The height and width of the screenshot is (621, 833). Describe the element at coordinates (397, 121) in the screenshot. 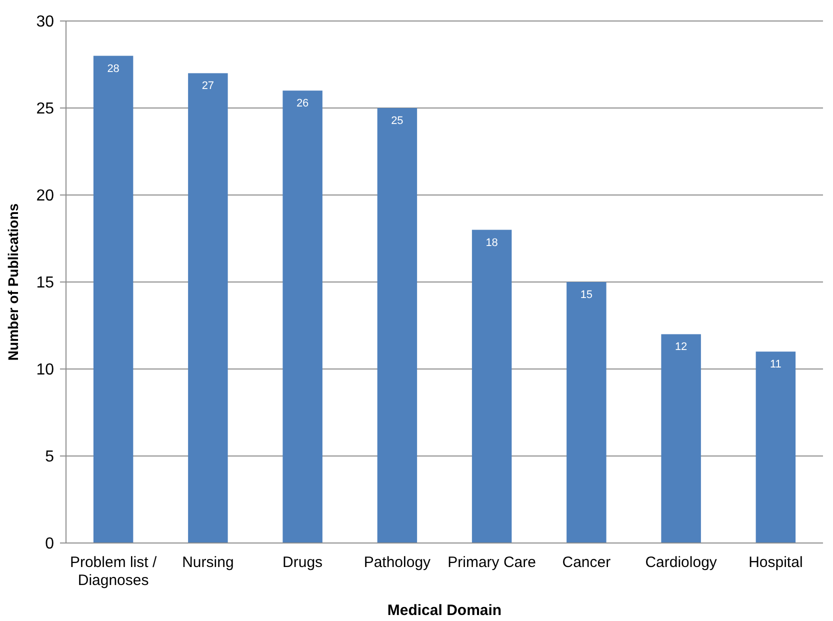

I see `data-label: 25` at that location.